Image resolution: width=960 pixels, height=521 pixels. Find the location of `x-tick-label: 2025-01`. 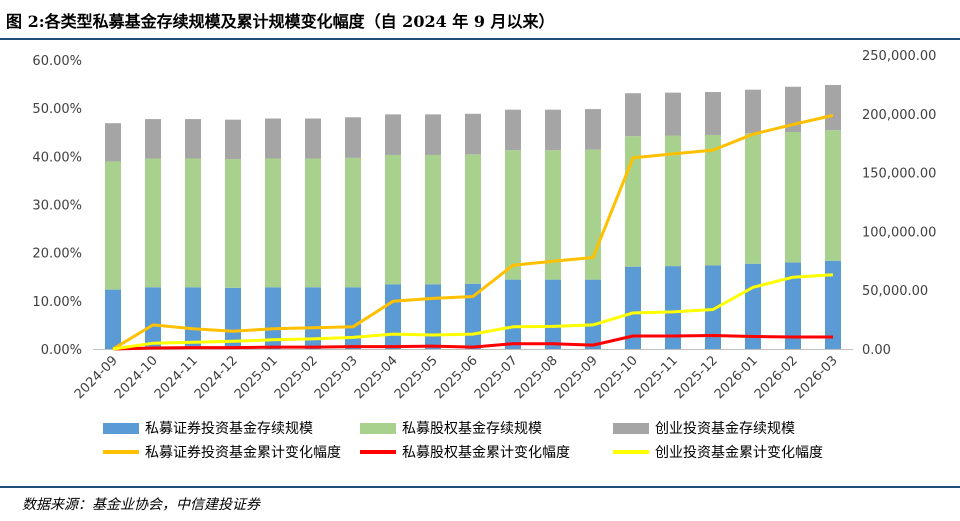

x-tick-label: 2025-01 is located at coordinates (256, 377).